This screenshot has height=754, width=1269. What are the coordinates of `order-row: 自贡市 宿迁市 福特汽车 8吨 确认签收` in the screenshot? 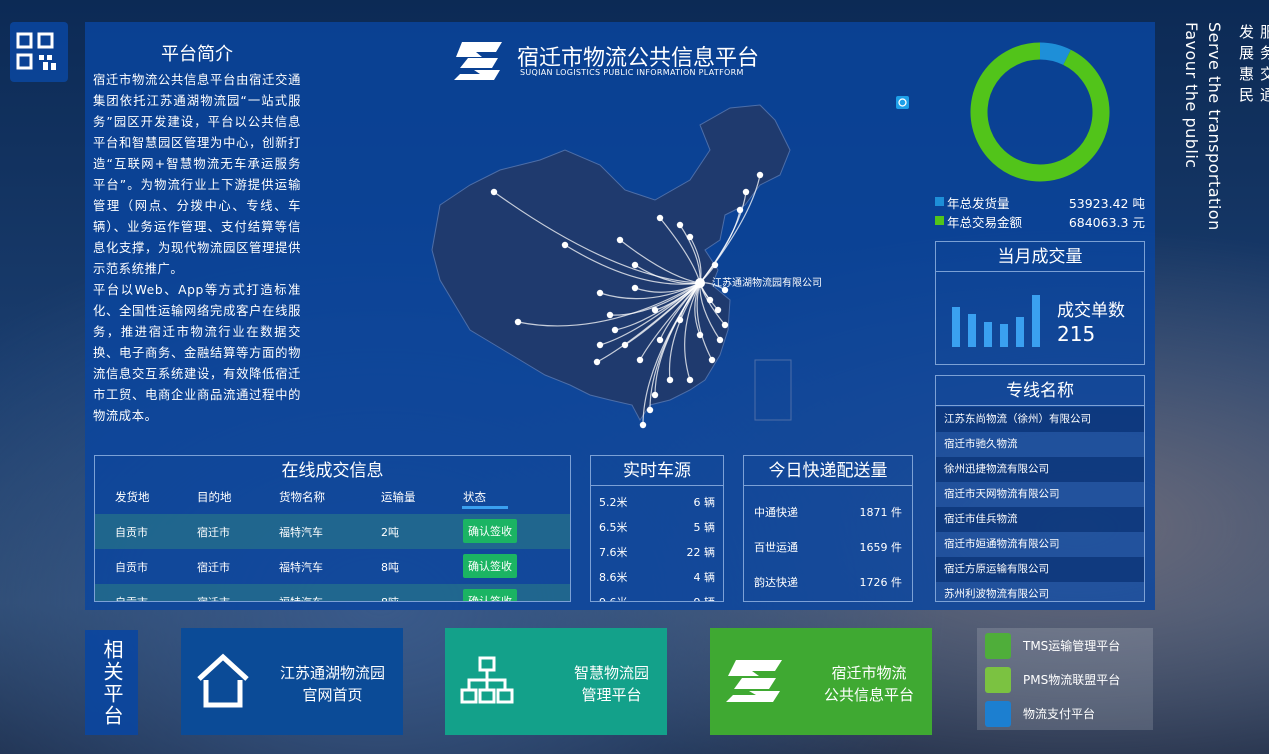 It's located at (332, 566).